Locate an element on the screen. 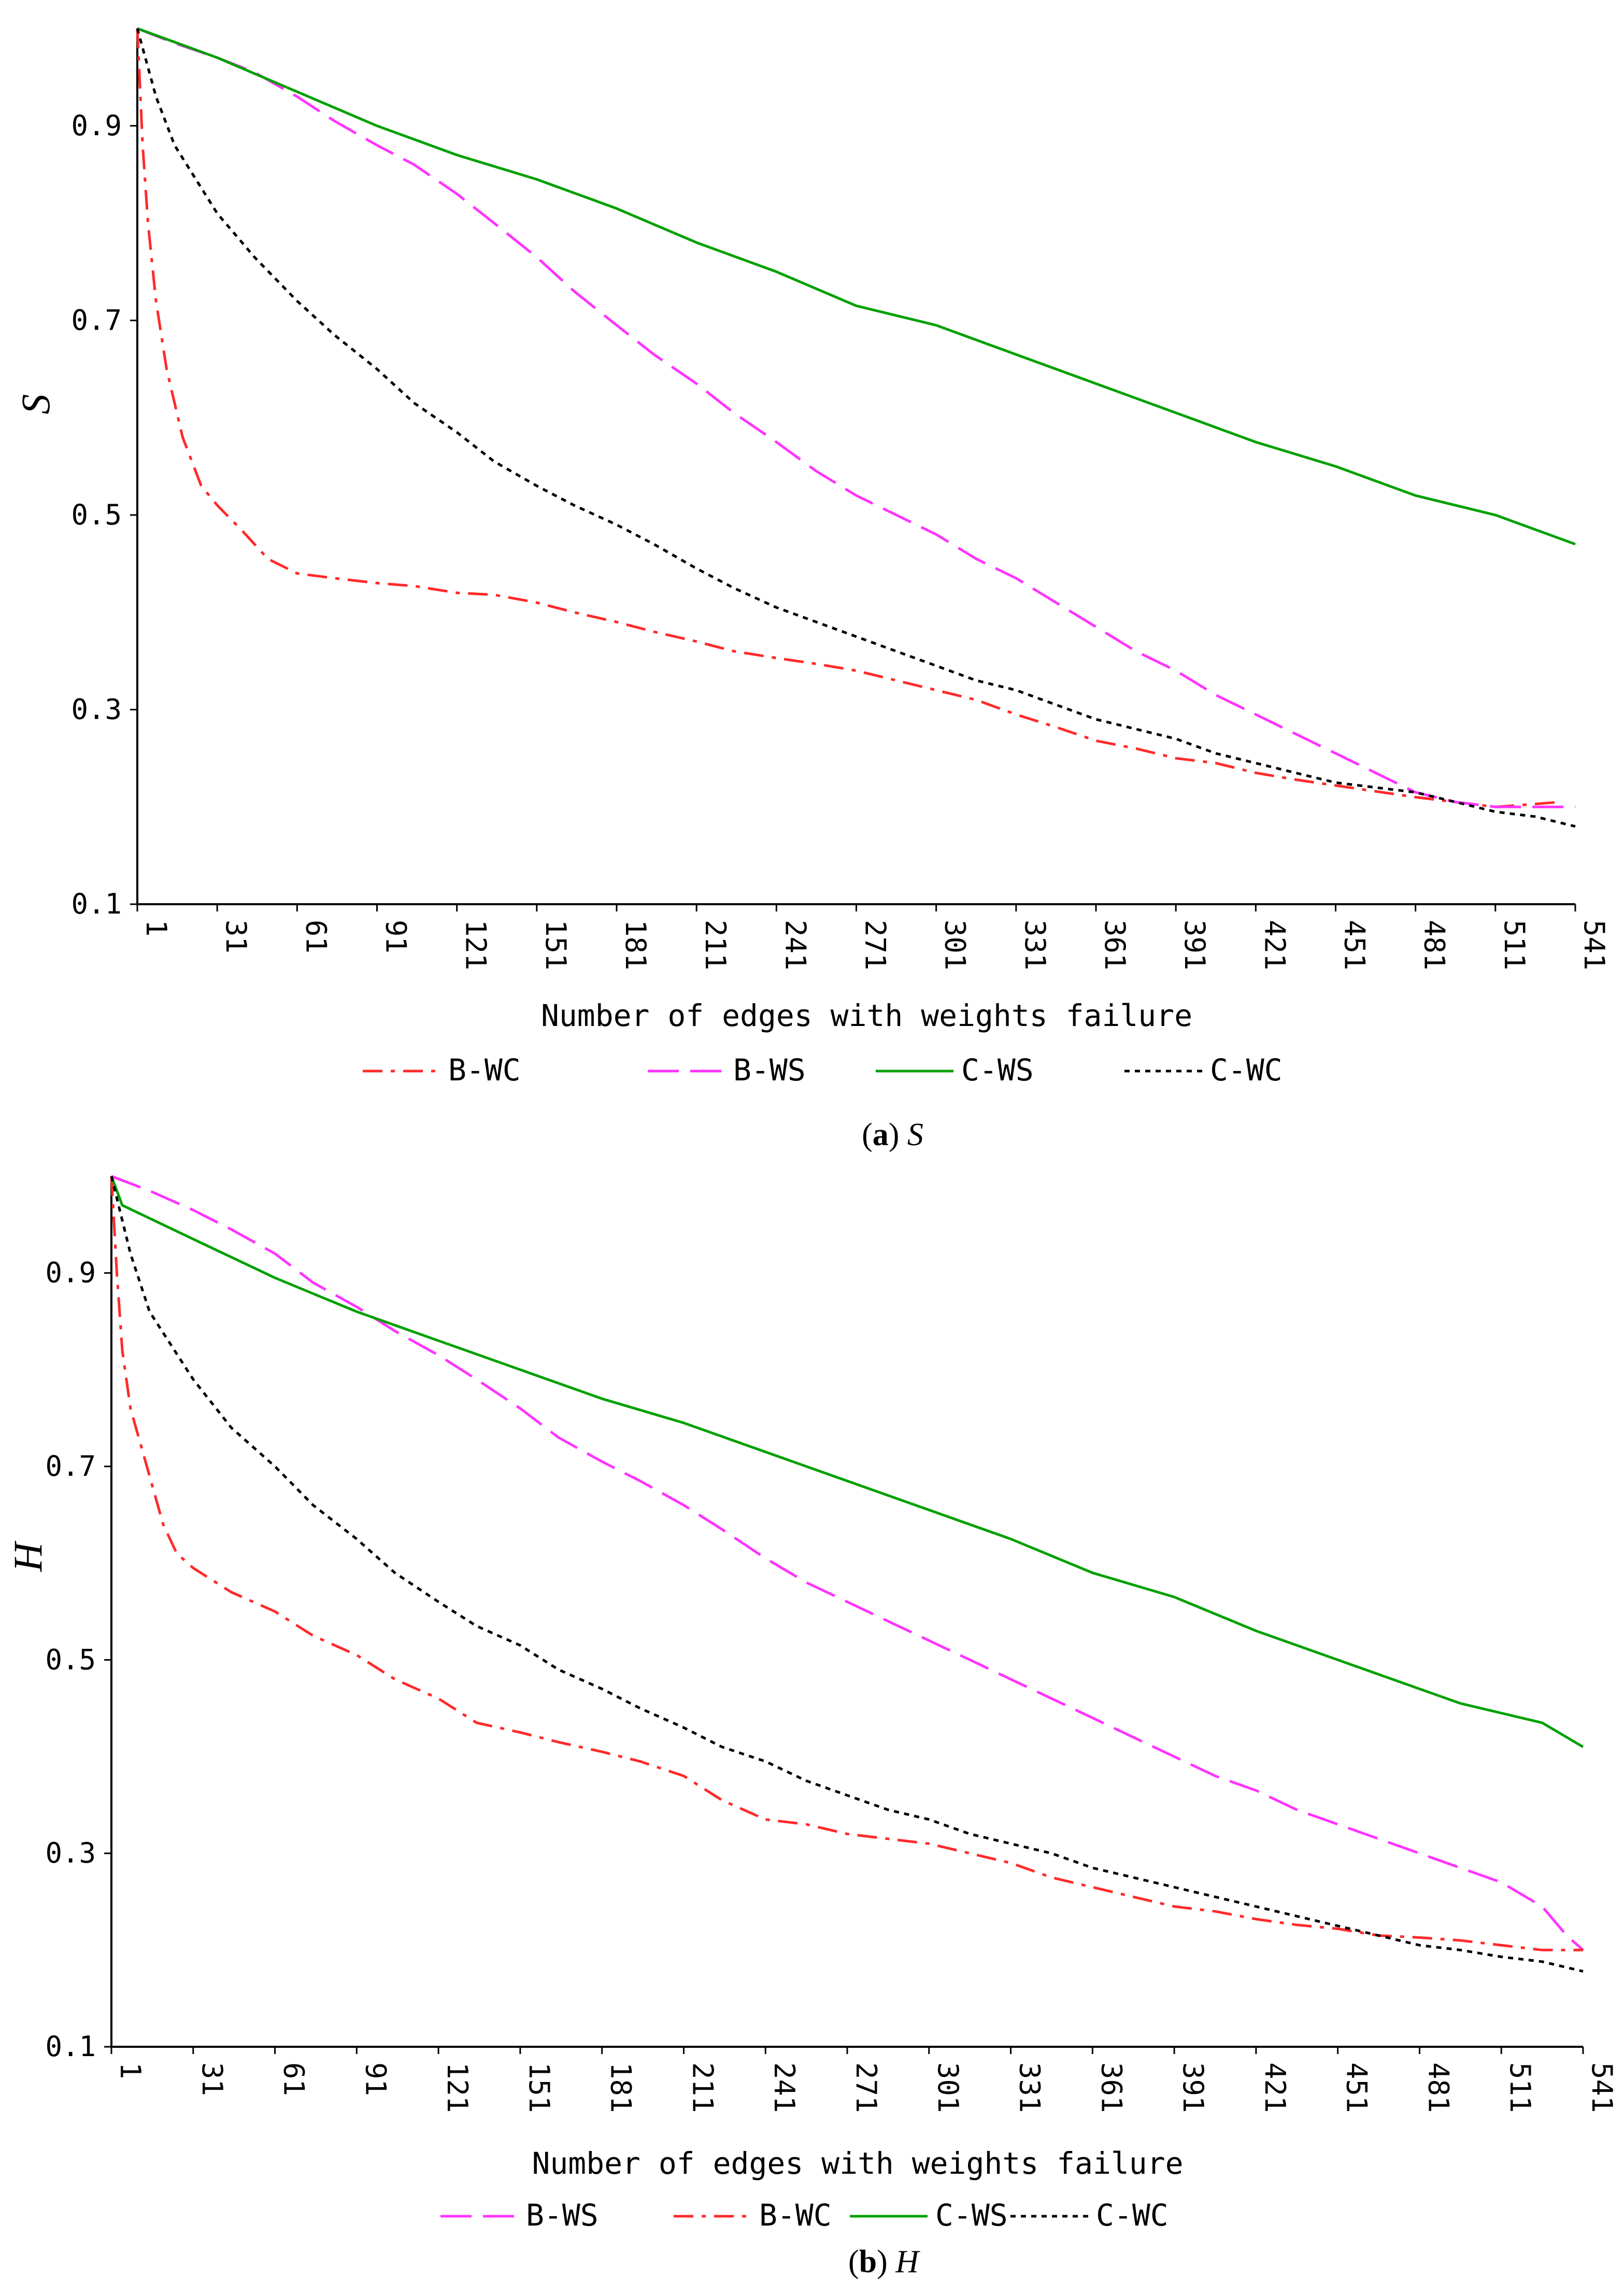  panel-caption: (b) H is located at coordinates (884, 2262).